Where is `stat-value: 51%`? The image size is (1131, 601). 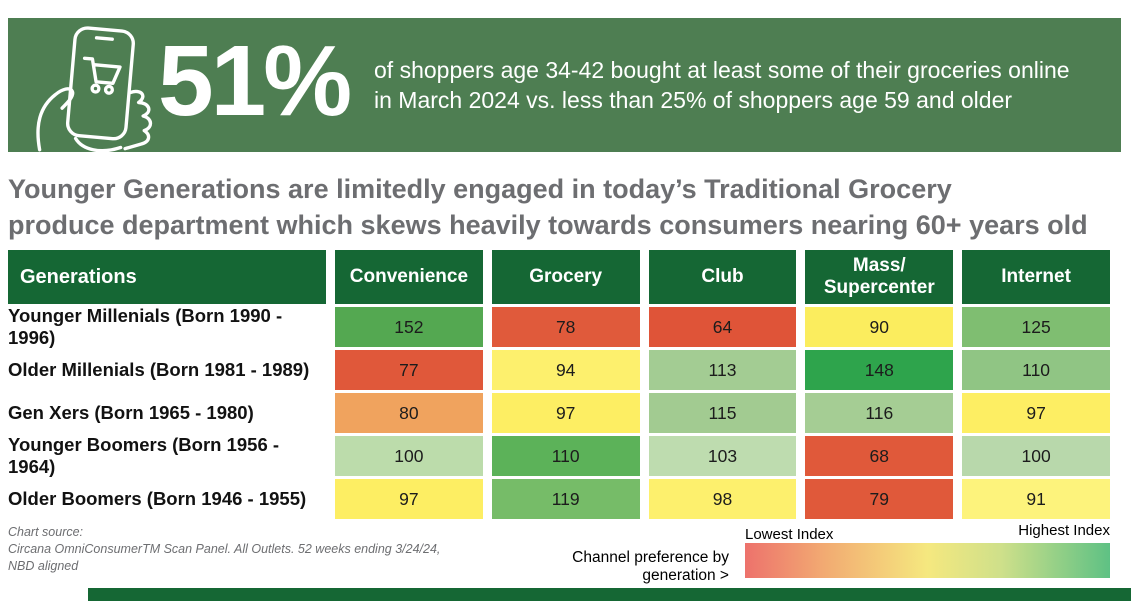
stat-value: 51% is located at coordinates (255, 81).